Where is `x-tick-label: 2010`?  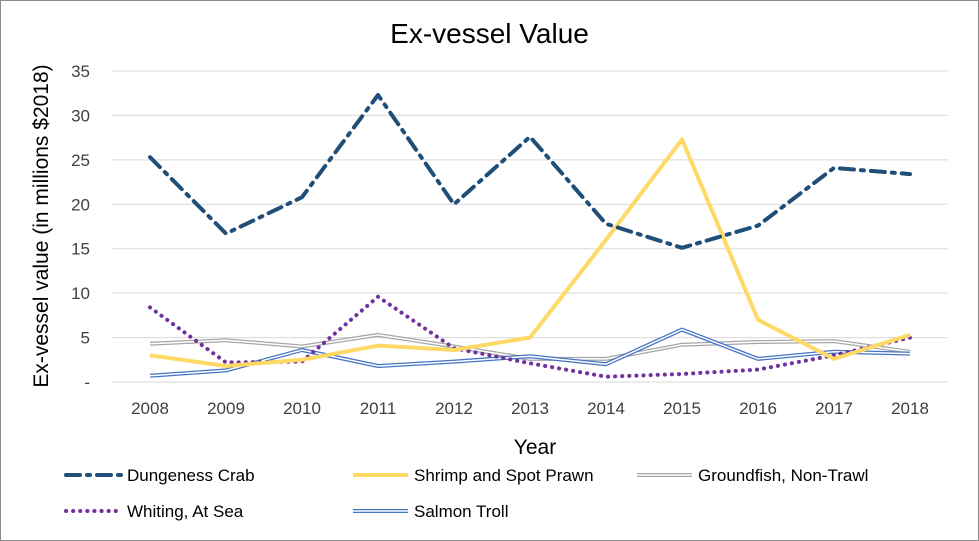
x-tick-label: 2010 is located at coordinates (302, 408).